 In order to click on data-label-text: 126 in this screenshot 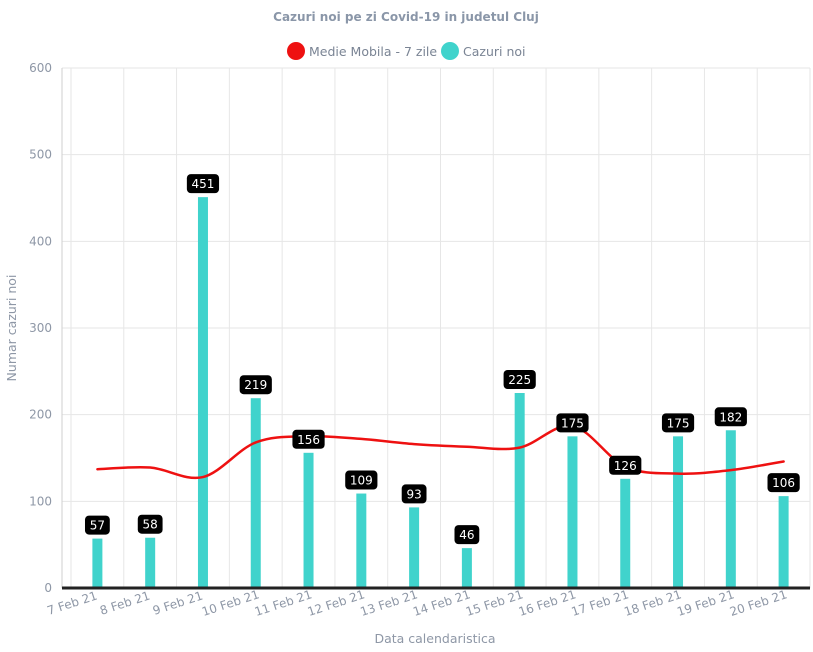, I will do `click(625, 466)`.